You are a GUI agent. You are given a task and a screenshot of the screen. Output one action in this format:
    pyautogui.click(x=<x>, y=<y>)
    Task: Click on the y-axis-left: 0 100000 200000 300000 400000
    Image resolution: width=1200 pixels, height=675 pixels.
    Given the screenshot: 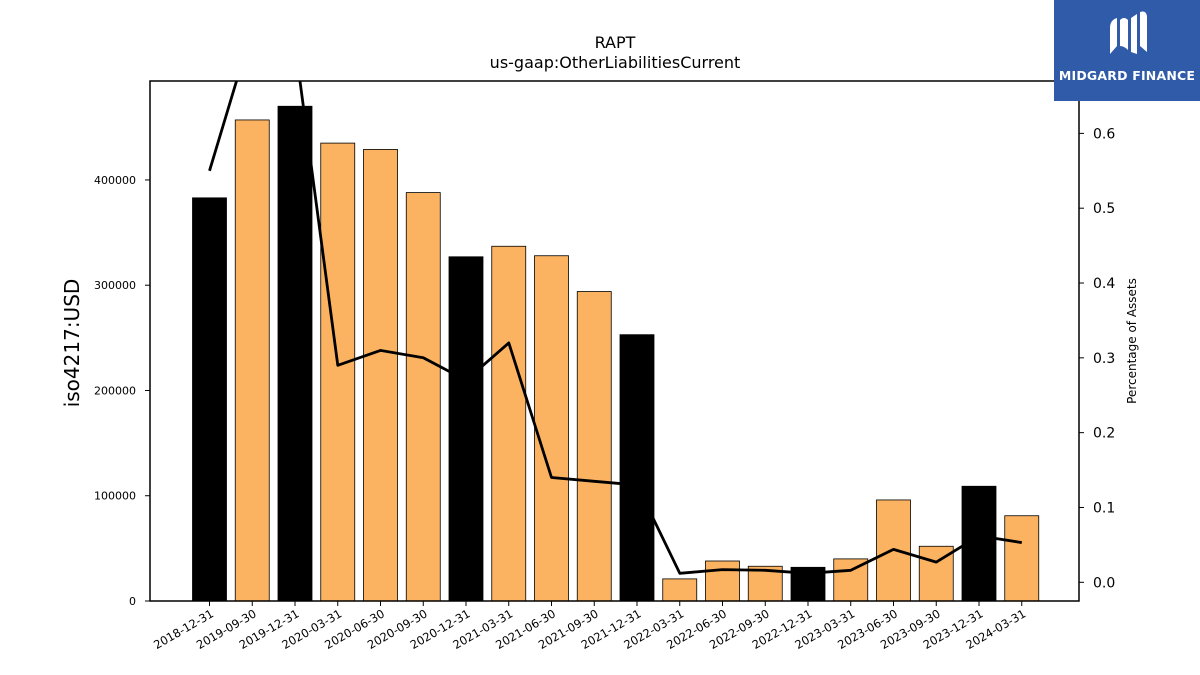 What is the action you would take?
    pyautogui.click(x=122, y=391)
    